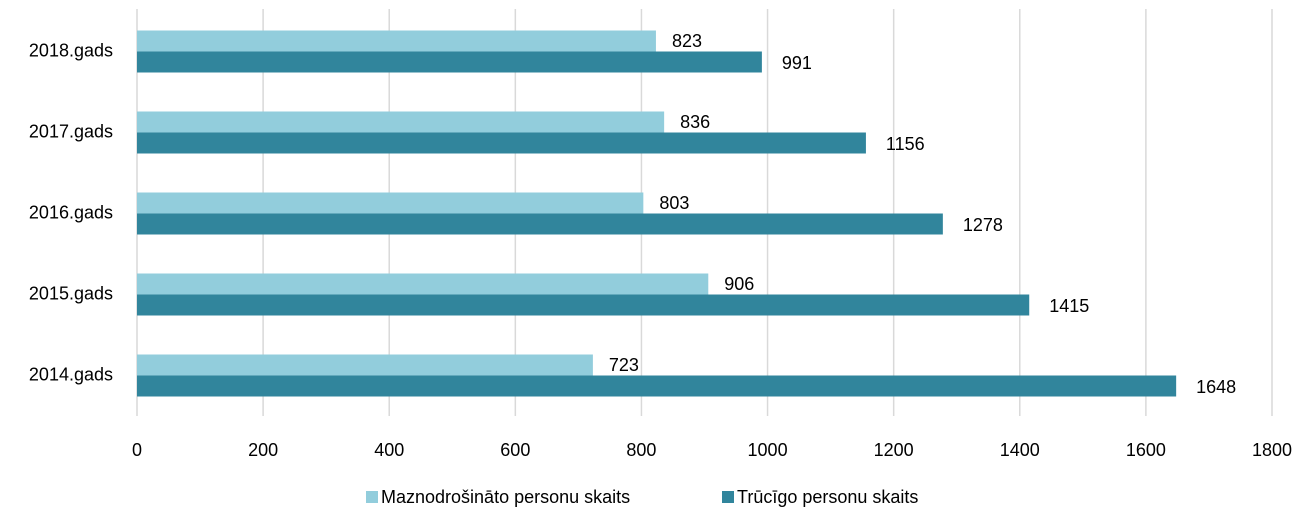 The width and height of the screenshot is (1300, 513). Describe the element at coordinates (827, 497) in the screenshot. I see `legend-label: Trūcīgo personu skaits` at that location.